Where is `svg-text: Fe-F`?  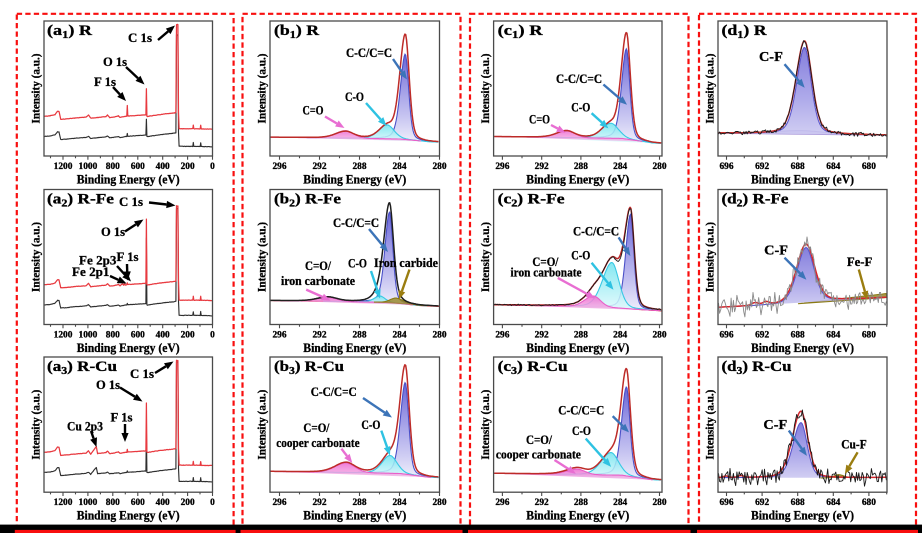 svg-text: Fe-F is located at coordinates (860, 262).